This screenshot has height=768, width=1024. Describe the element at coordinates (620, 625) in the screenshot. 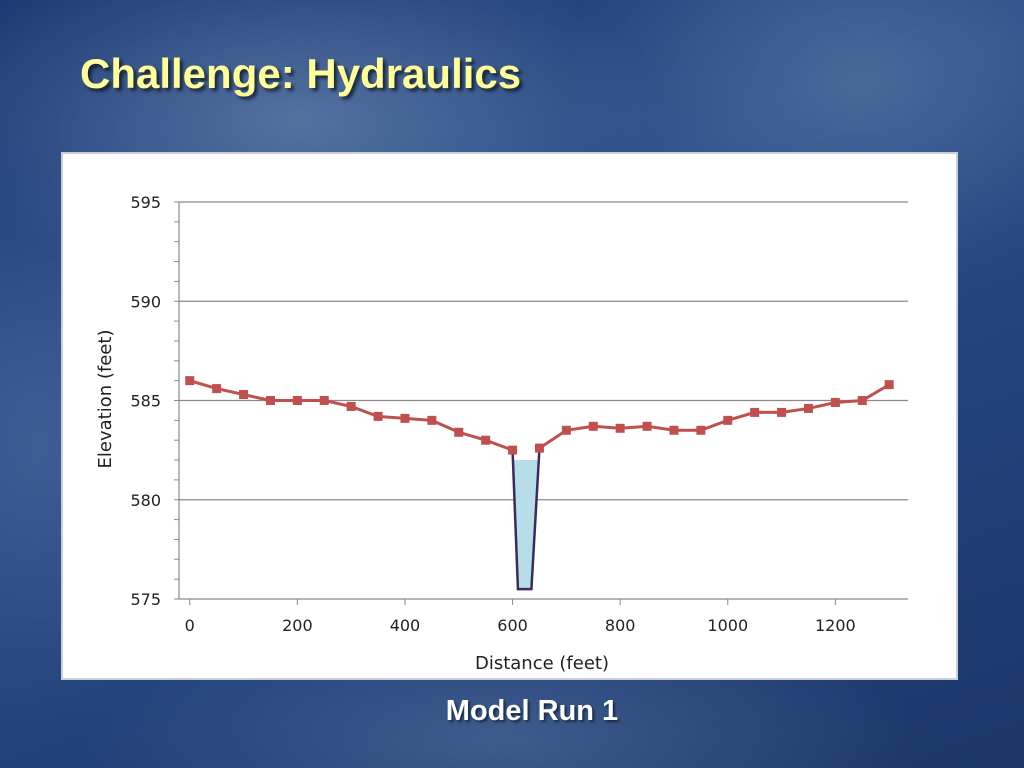

I see `x-tick-label-800: 800` at that location.